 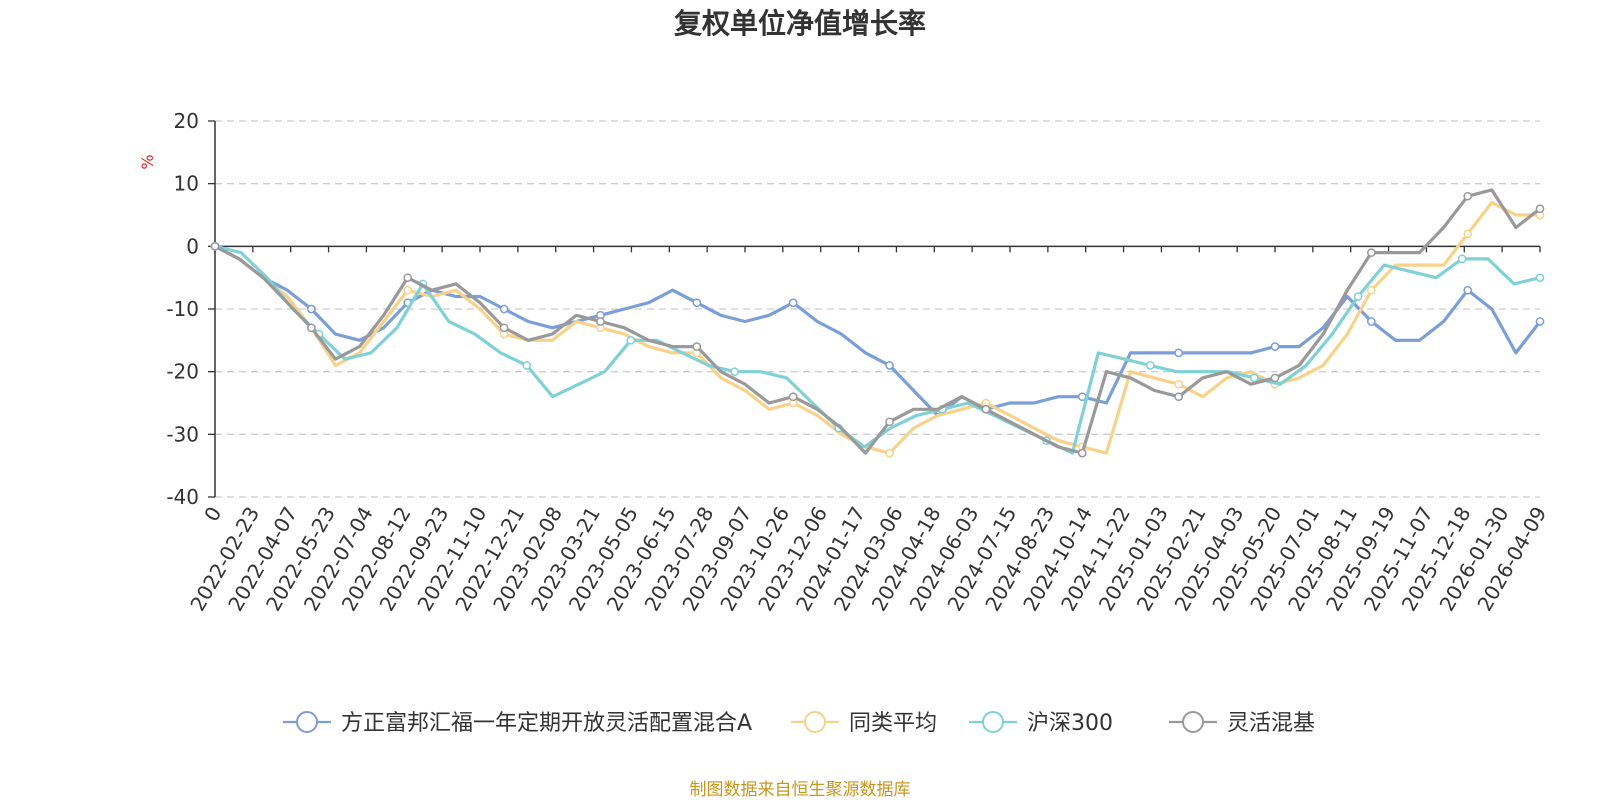 I want to click on legend-item-3: 灵活混基, so click(x=1242, y=723).